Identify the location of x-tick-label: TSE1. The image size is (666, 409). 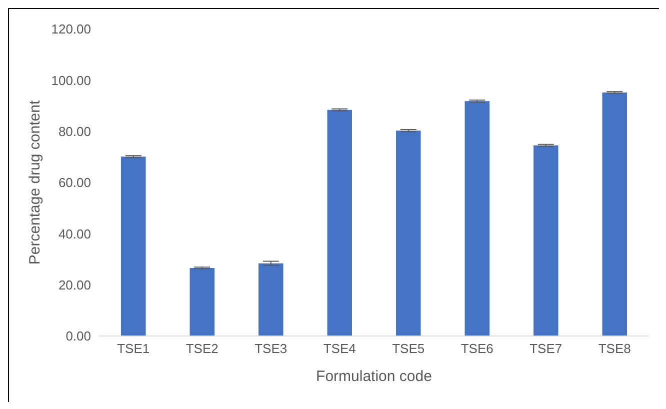
(133, 348).